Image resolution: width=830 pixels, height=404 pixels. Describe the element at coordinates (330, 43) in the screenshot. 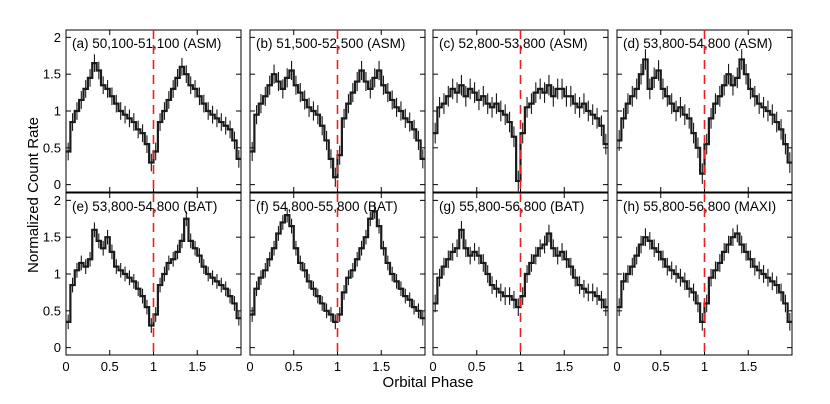

I see `panel-title: (b) 51,500-52,500 (ASM)` at that location.